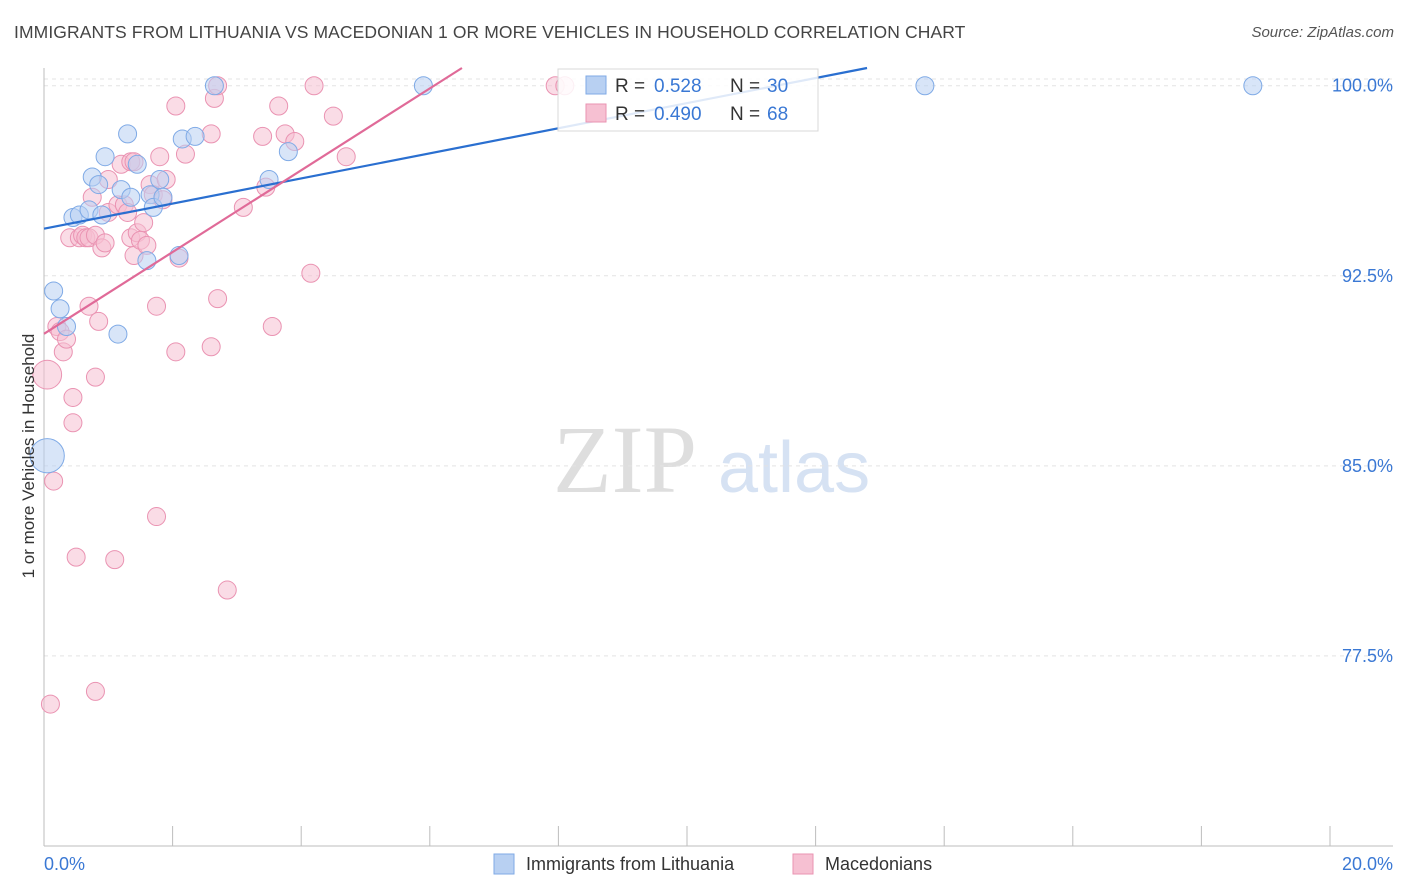  Describe the element at coordinates (64, 864) in the screenshot. I see `x-tick-label: 0.0%` at that location.